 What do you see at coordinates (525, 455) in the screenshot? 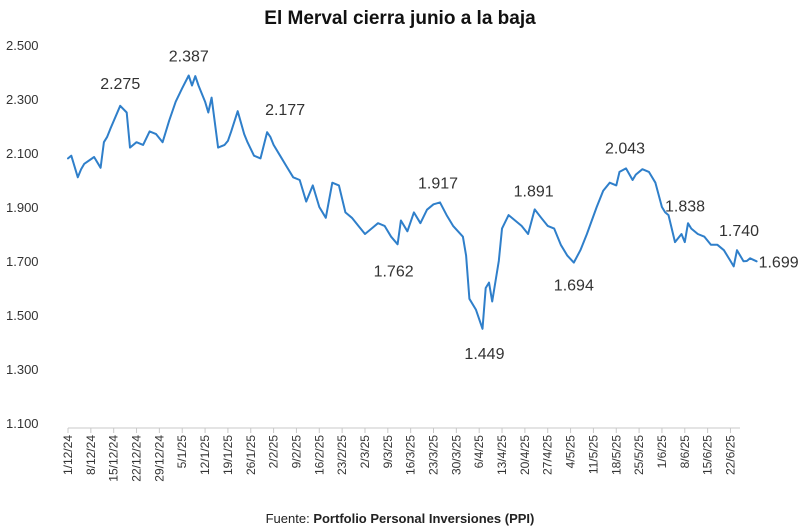
I see `x-tick-label: 20/4/25` at bounding box center [525, 455].